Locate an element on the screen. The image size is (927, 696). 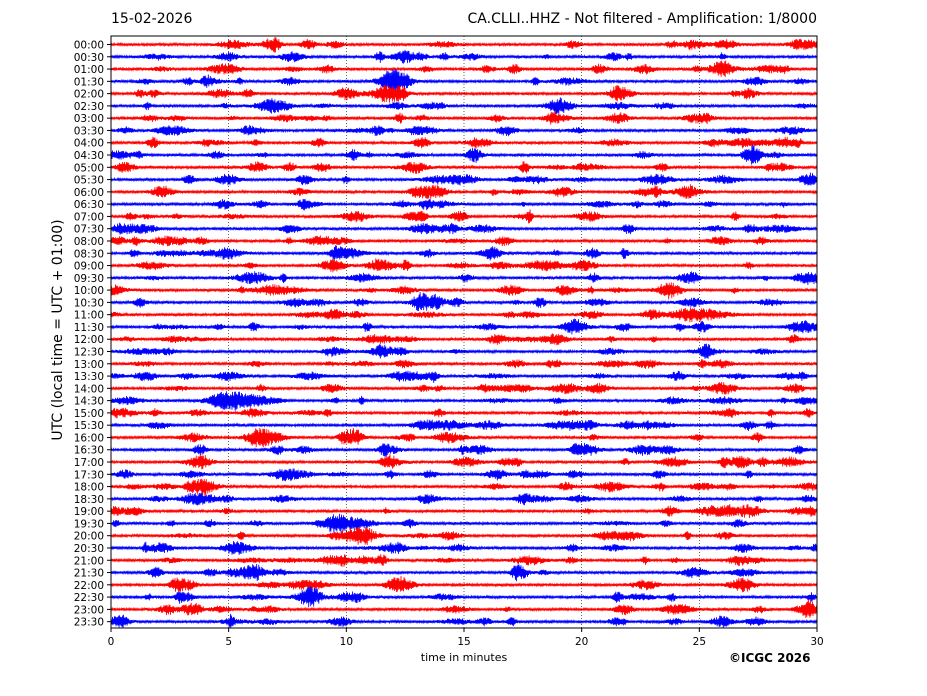
y-tick-label: 22:30 is located at coordinates (89, 598).